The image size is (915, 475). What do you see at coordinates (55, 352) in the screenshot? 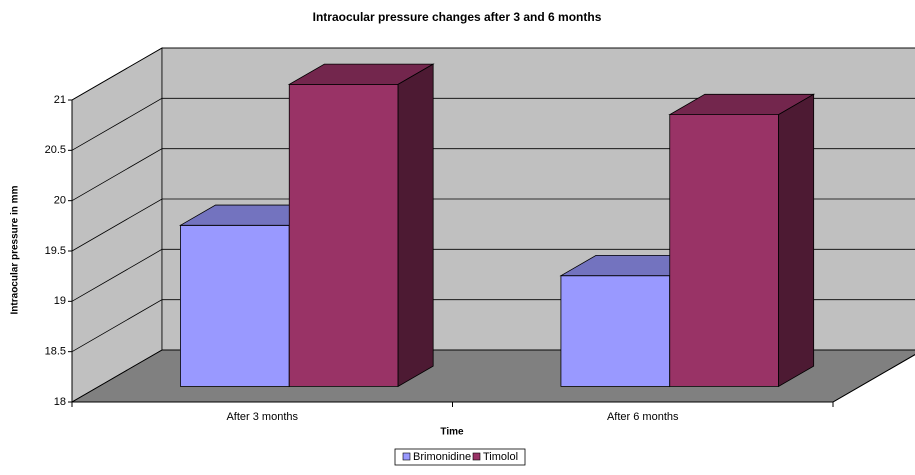
I see `y-tick-label: 18.5` at bounding box center [55, 352].